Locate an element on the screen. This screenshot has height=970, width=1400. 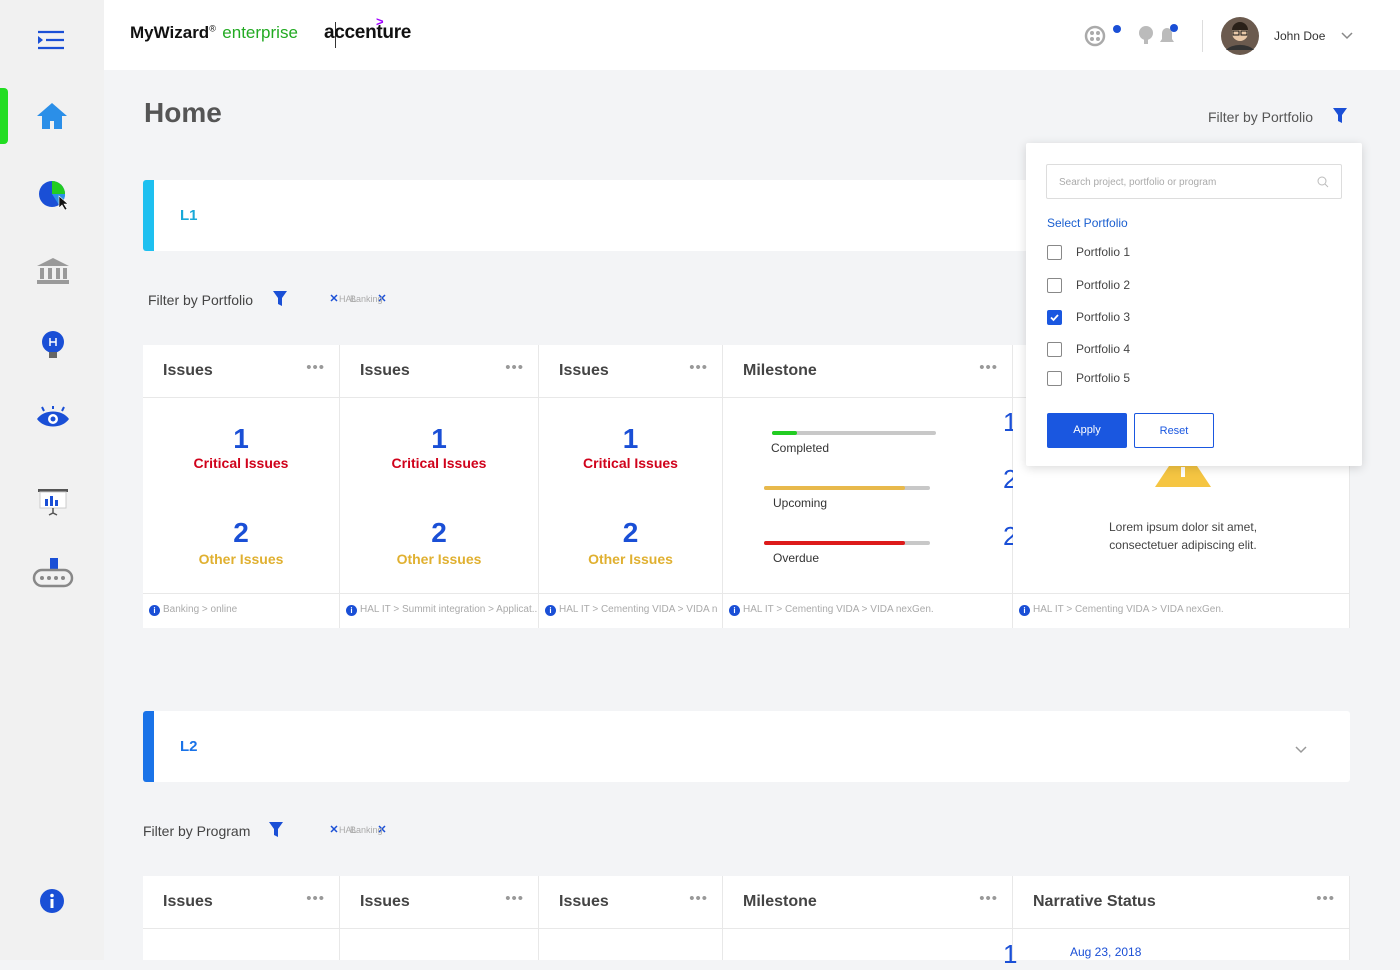
nav-presentation is located at coordinates (53, 502).